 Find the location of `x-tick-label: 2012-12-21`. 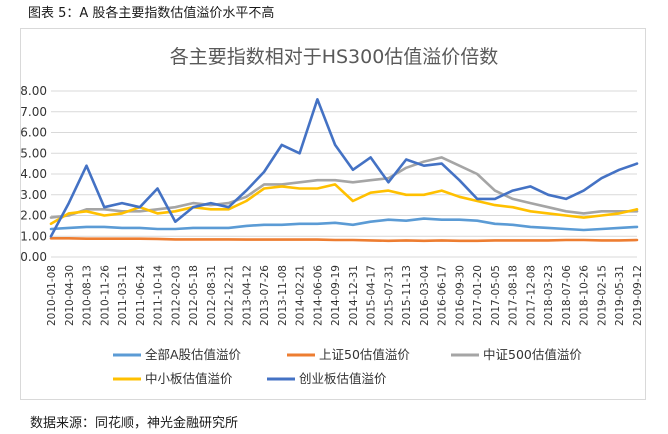

x-tick-label: 2012-12-21 is located at coordinates (230, 295).